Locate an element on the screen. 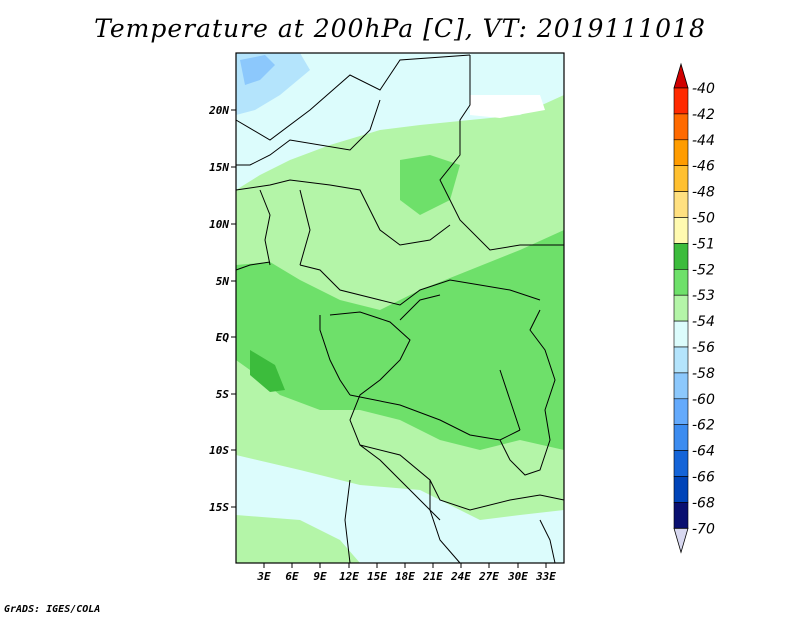  lon-label-33e: 33E is located at coordinates (545, 576).